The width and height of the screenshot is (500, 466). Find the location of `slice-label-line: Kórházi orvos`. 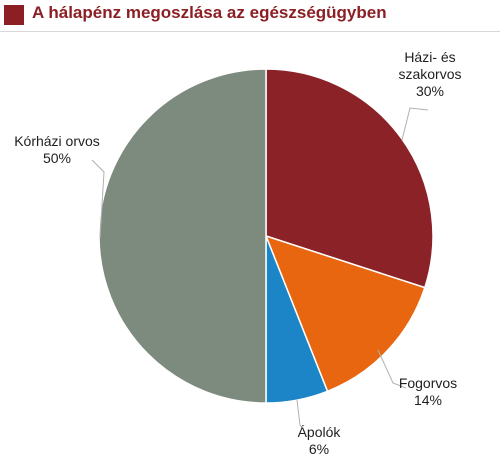

slice-label-line: Kórházi orvos is located at coordinates (57, 141).